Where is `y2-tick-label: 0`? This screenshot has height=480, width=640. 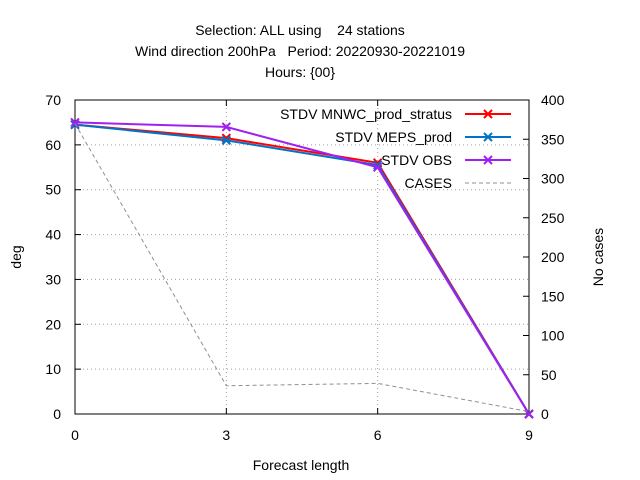 y2-tick-label: 0 is located at coordinates (545, 414).